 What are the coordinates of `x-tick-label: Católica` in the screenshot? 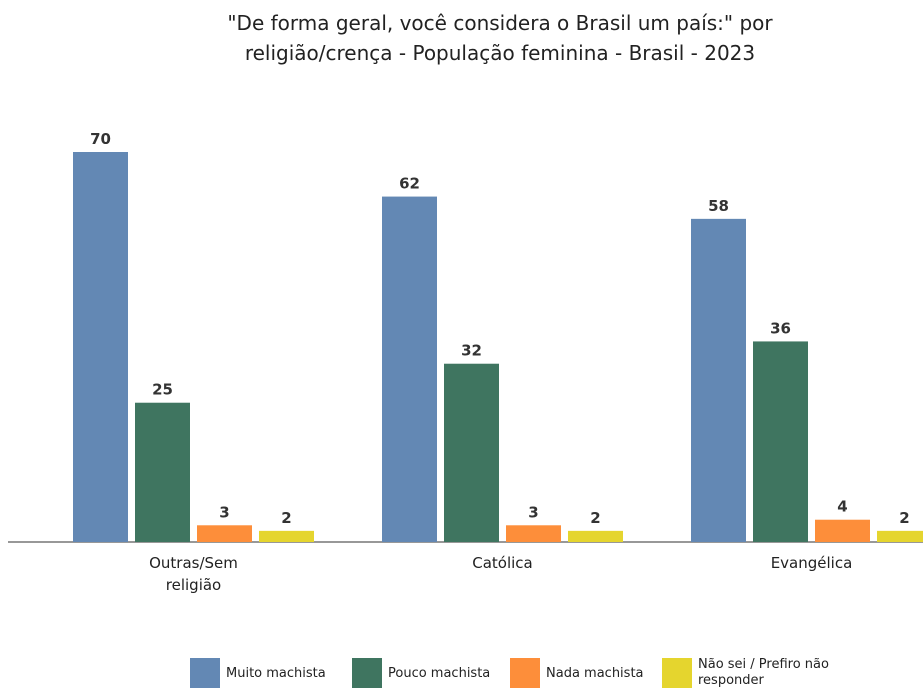 It's located at (502, 563).